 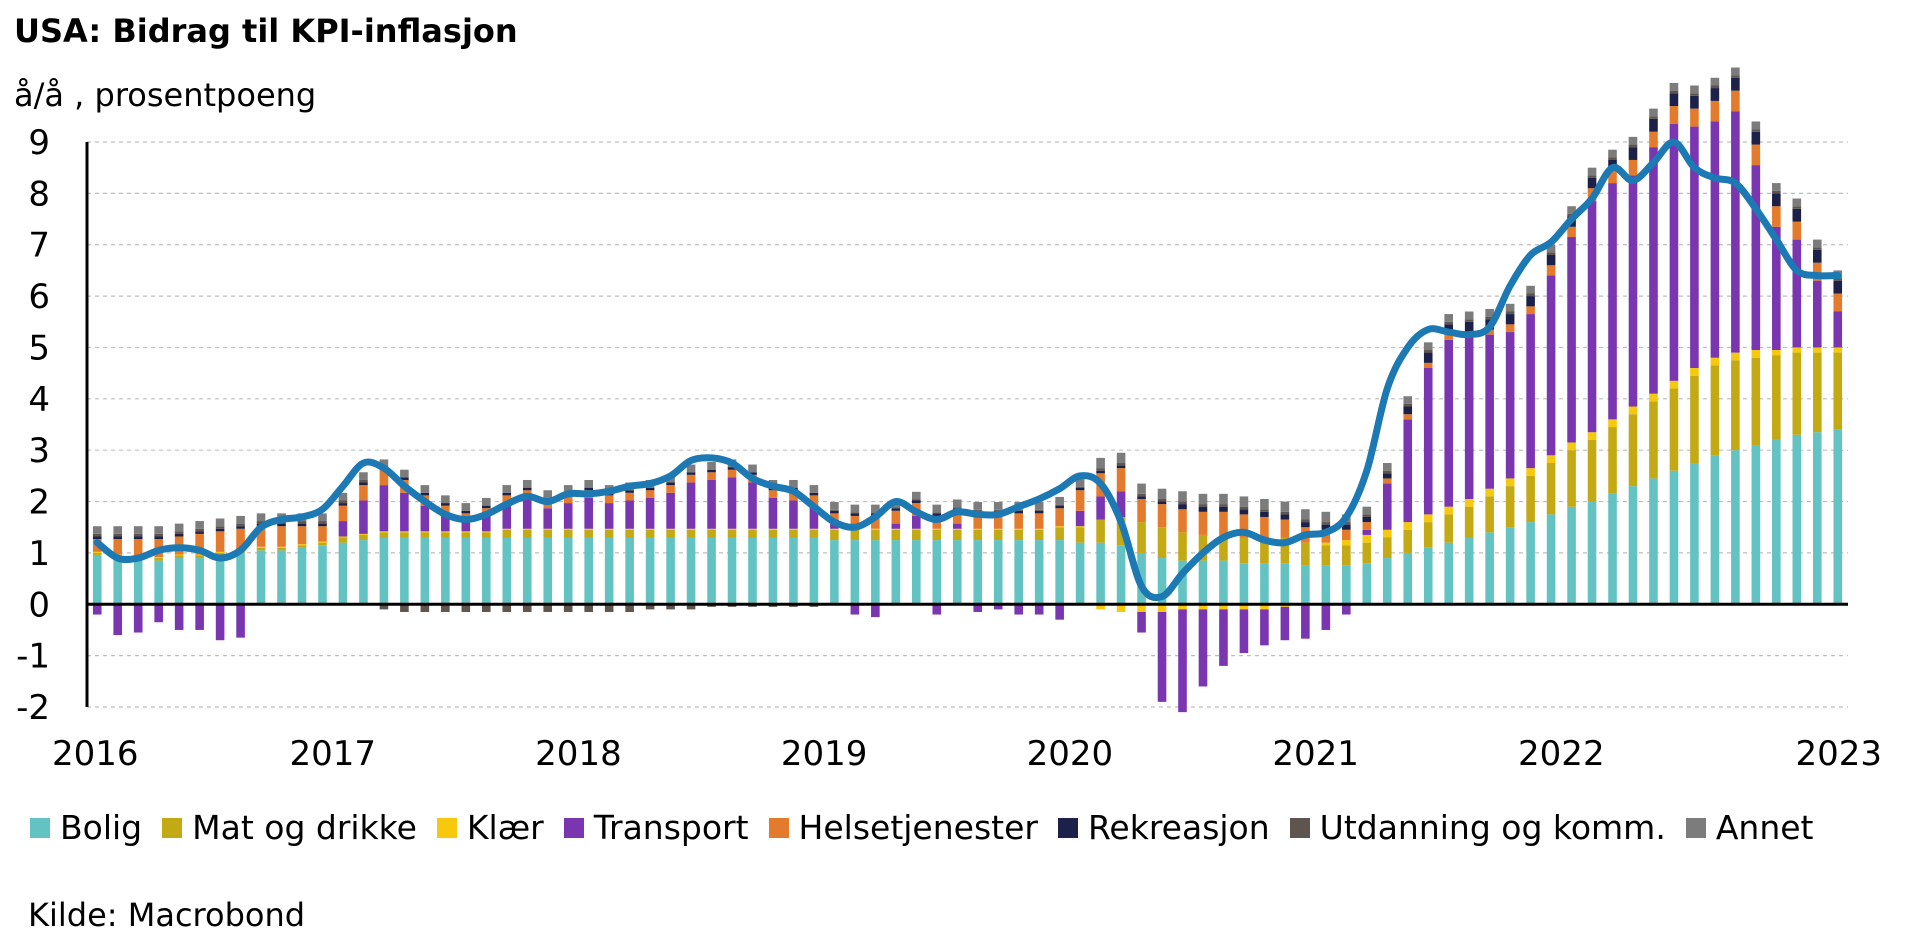 What do you see at coordinates (918, 827) in the screenshot?
I see `legend-label: Helsetjenester` at bounding box center [918, 827].